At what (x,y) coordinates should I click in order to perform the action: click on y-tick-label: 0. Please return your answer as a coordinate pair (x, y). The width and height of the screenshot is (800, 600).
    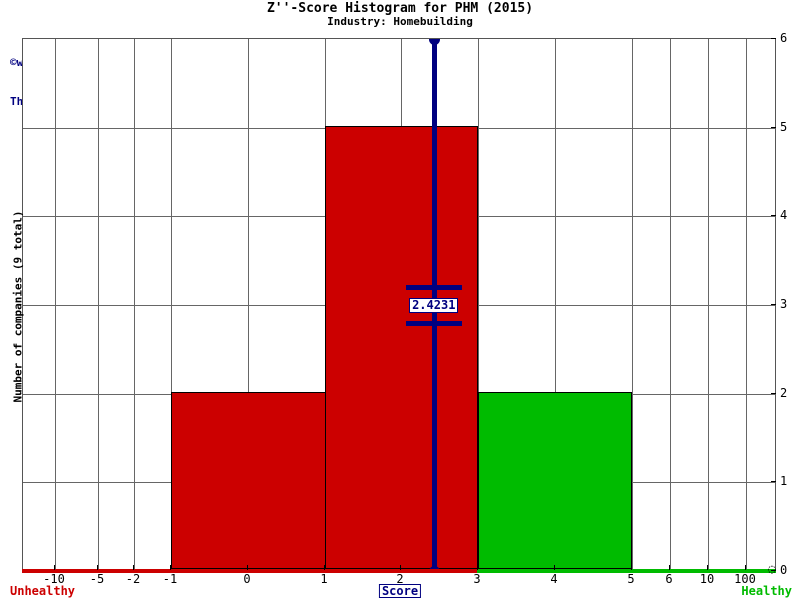
    Looking at the image, I should click on (784, 570).